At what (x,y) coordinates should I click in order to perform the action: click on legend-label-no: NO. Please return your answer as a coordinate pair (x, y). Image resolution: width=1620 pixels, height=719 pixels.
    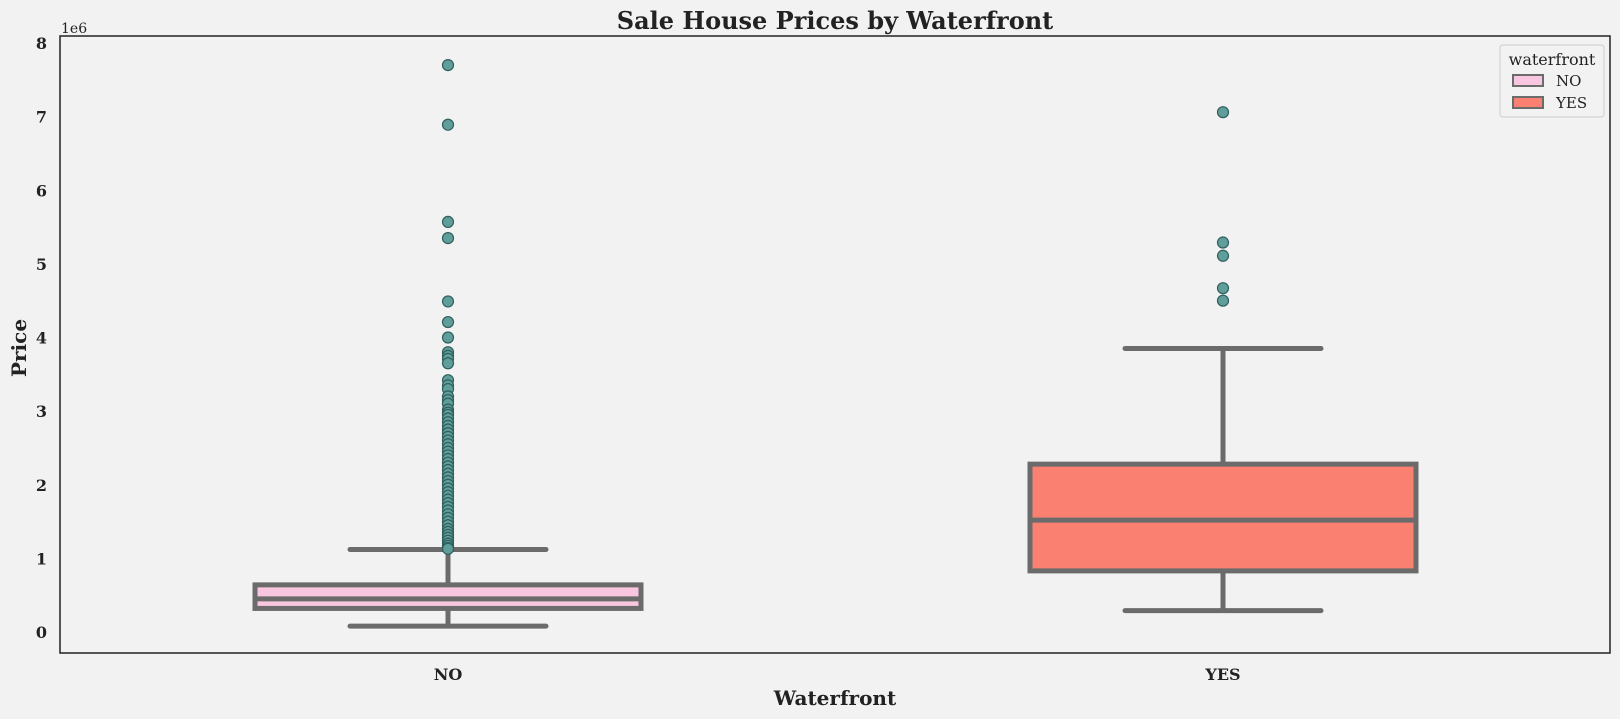
    Looking at the image, I should click on (1568, 81).